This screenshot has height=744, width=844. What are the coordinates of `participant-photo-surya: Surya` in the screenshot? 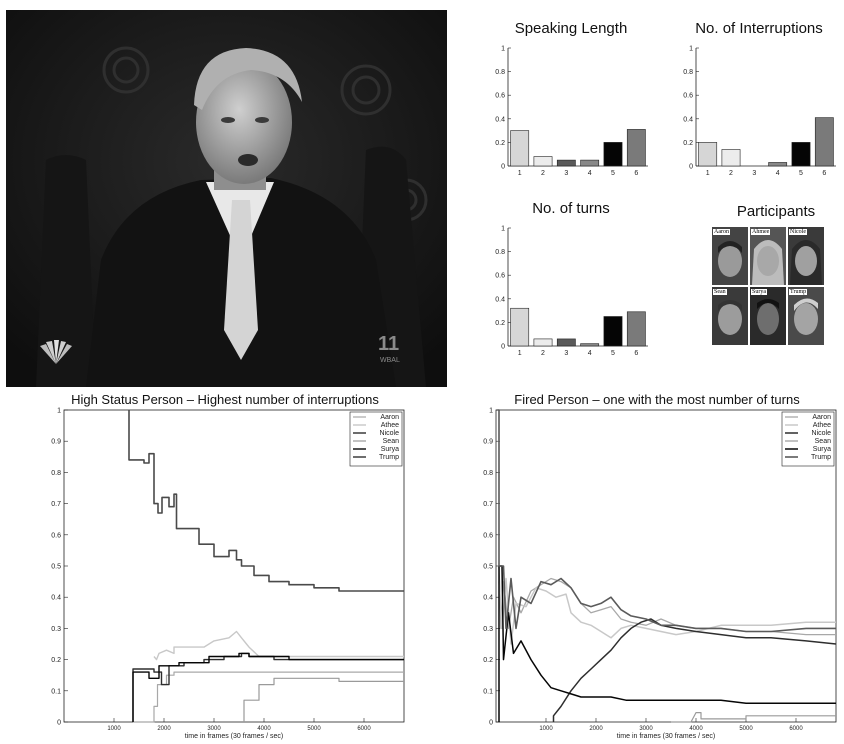 It's located at (768, 316).